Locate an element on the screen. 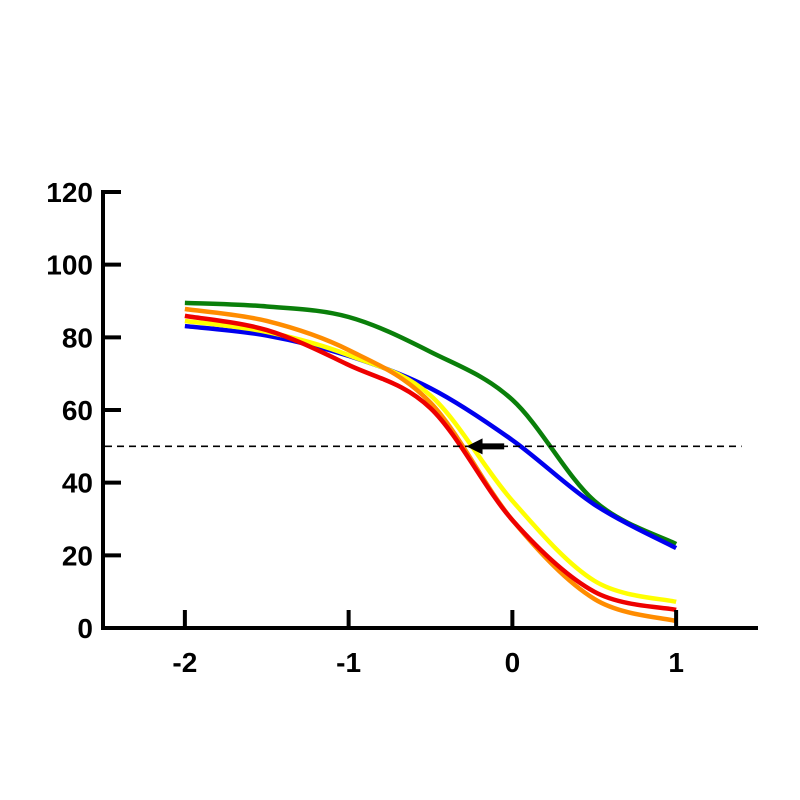  y-tick-label: 20 is located at coordinates (77, 555).